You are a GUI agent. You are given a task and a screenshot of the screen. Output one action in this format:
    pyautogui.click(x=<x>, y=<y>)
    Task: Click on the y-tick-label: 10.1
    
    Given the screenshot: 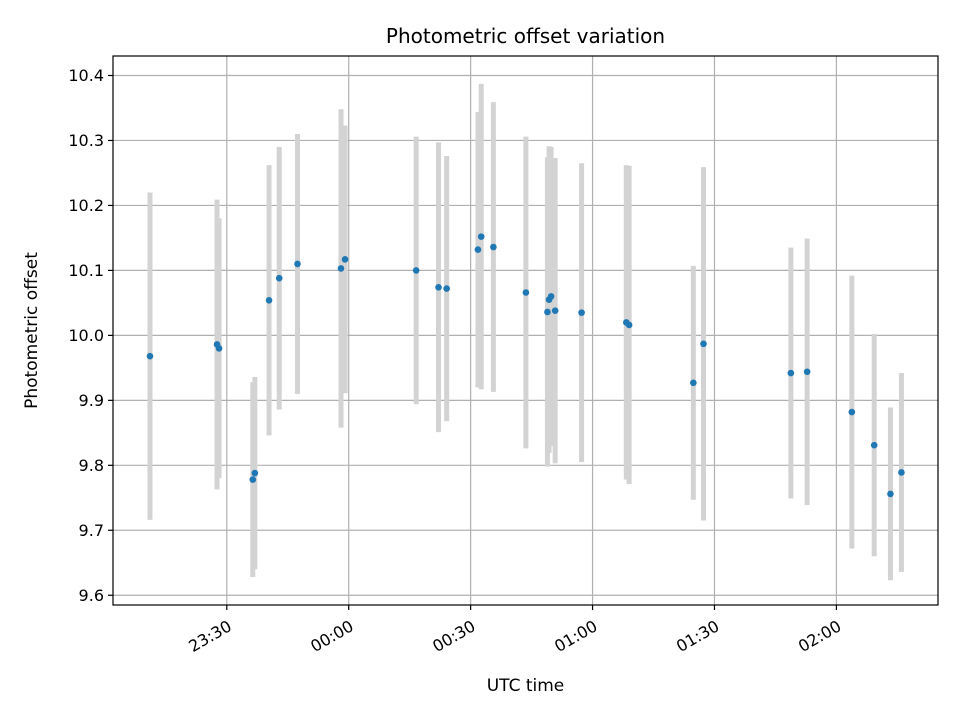 What is the action you would take?
    pyautogui.click(x=86, y=270)
    